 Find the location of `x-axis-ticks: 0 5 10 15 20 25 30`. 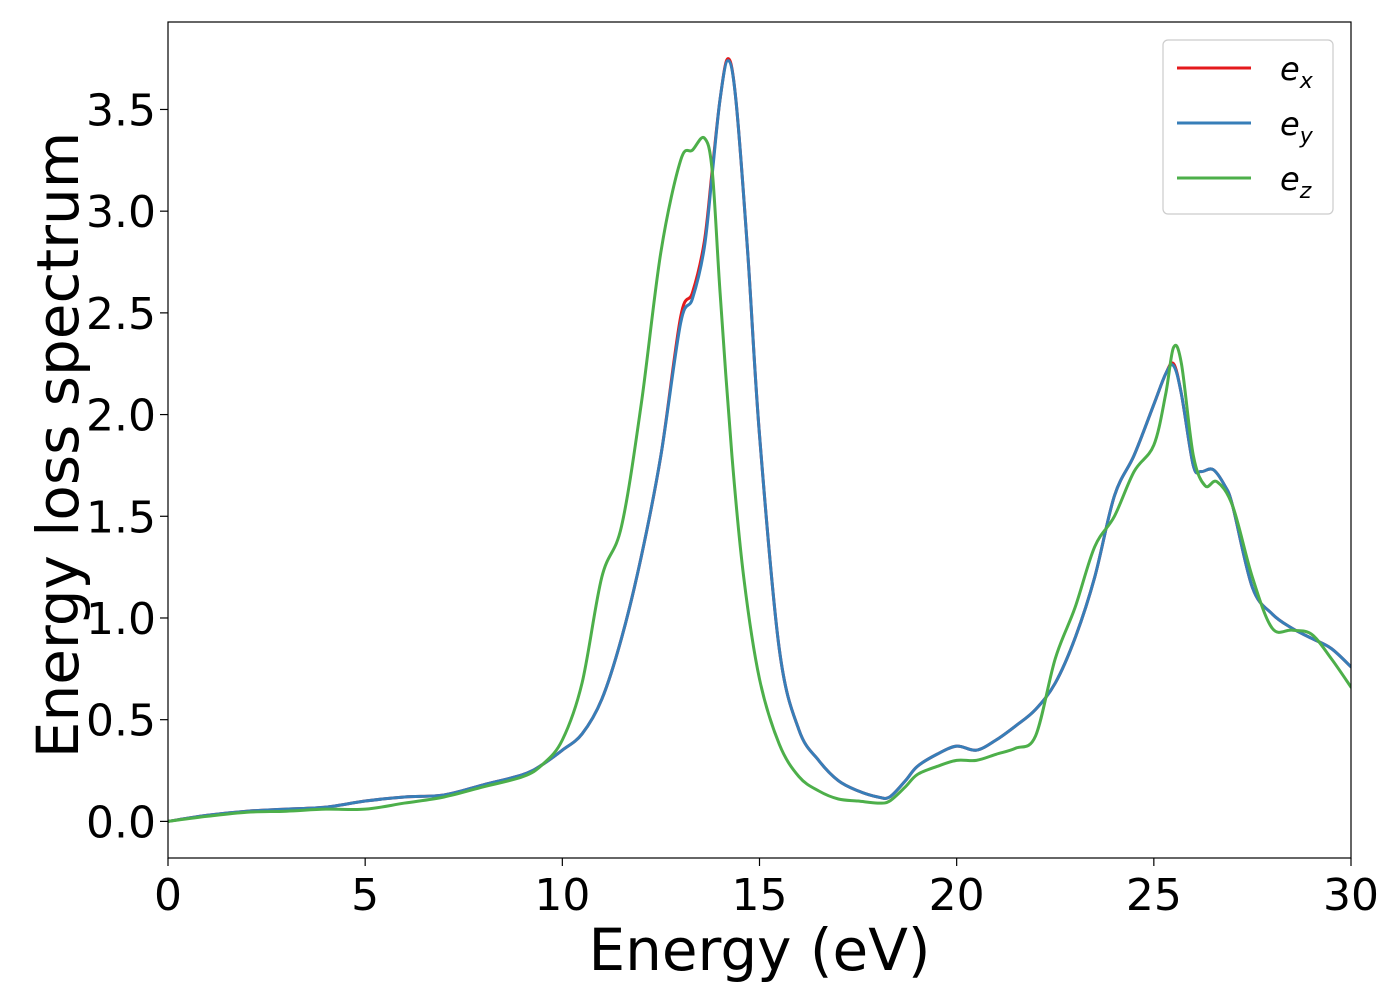

x-axis-ticks: 0 5 10 15 20 25 30 is located at coordinates (766, 889).